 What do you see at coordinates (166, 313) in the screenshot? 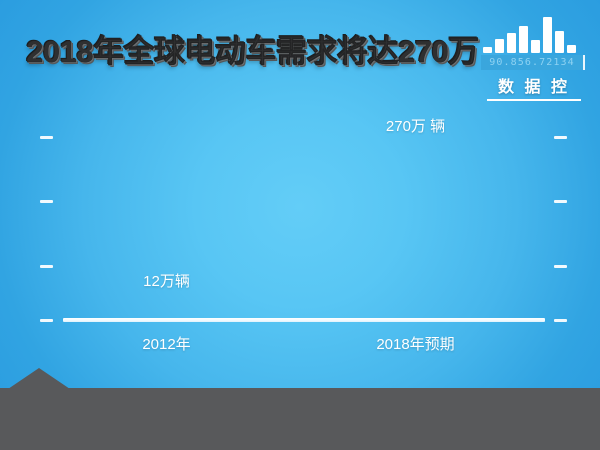
I see `chart-bar-2012: 12万辆 2012年` at bounding box center [166, 313].